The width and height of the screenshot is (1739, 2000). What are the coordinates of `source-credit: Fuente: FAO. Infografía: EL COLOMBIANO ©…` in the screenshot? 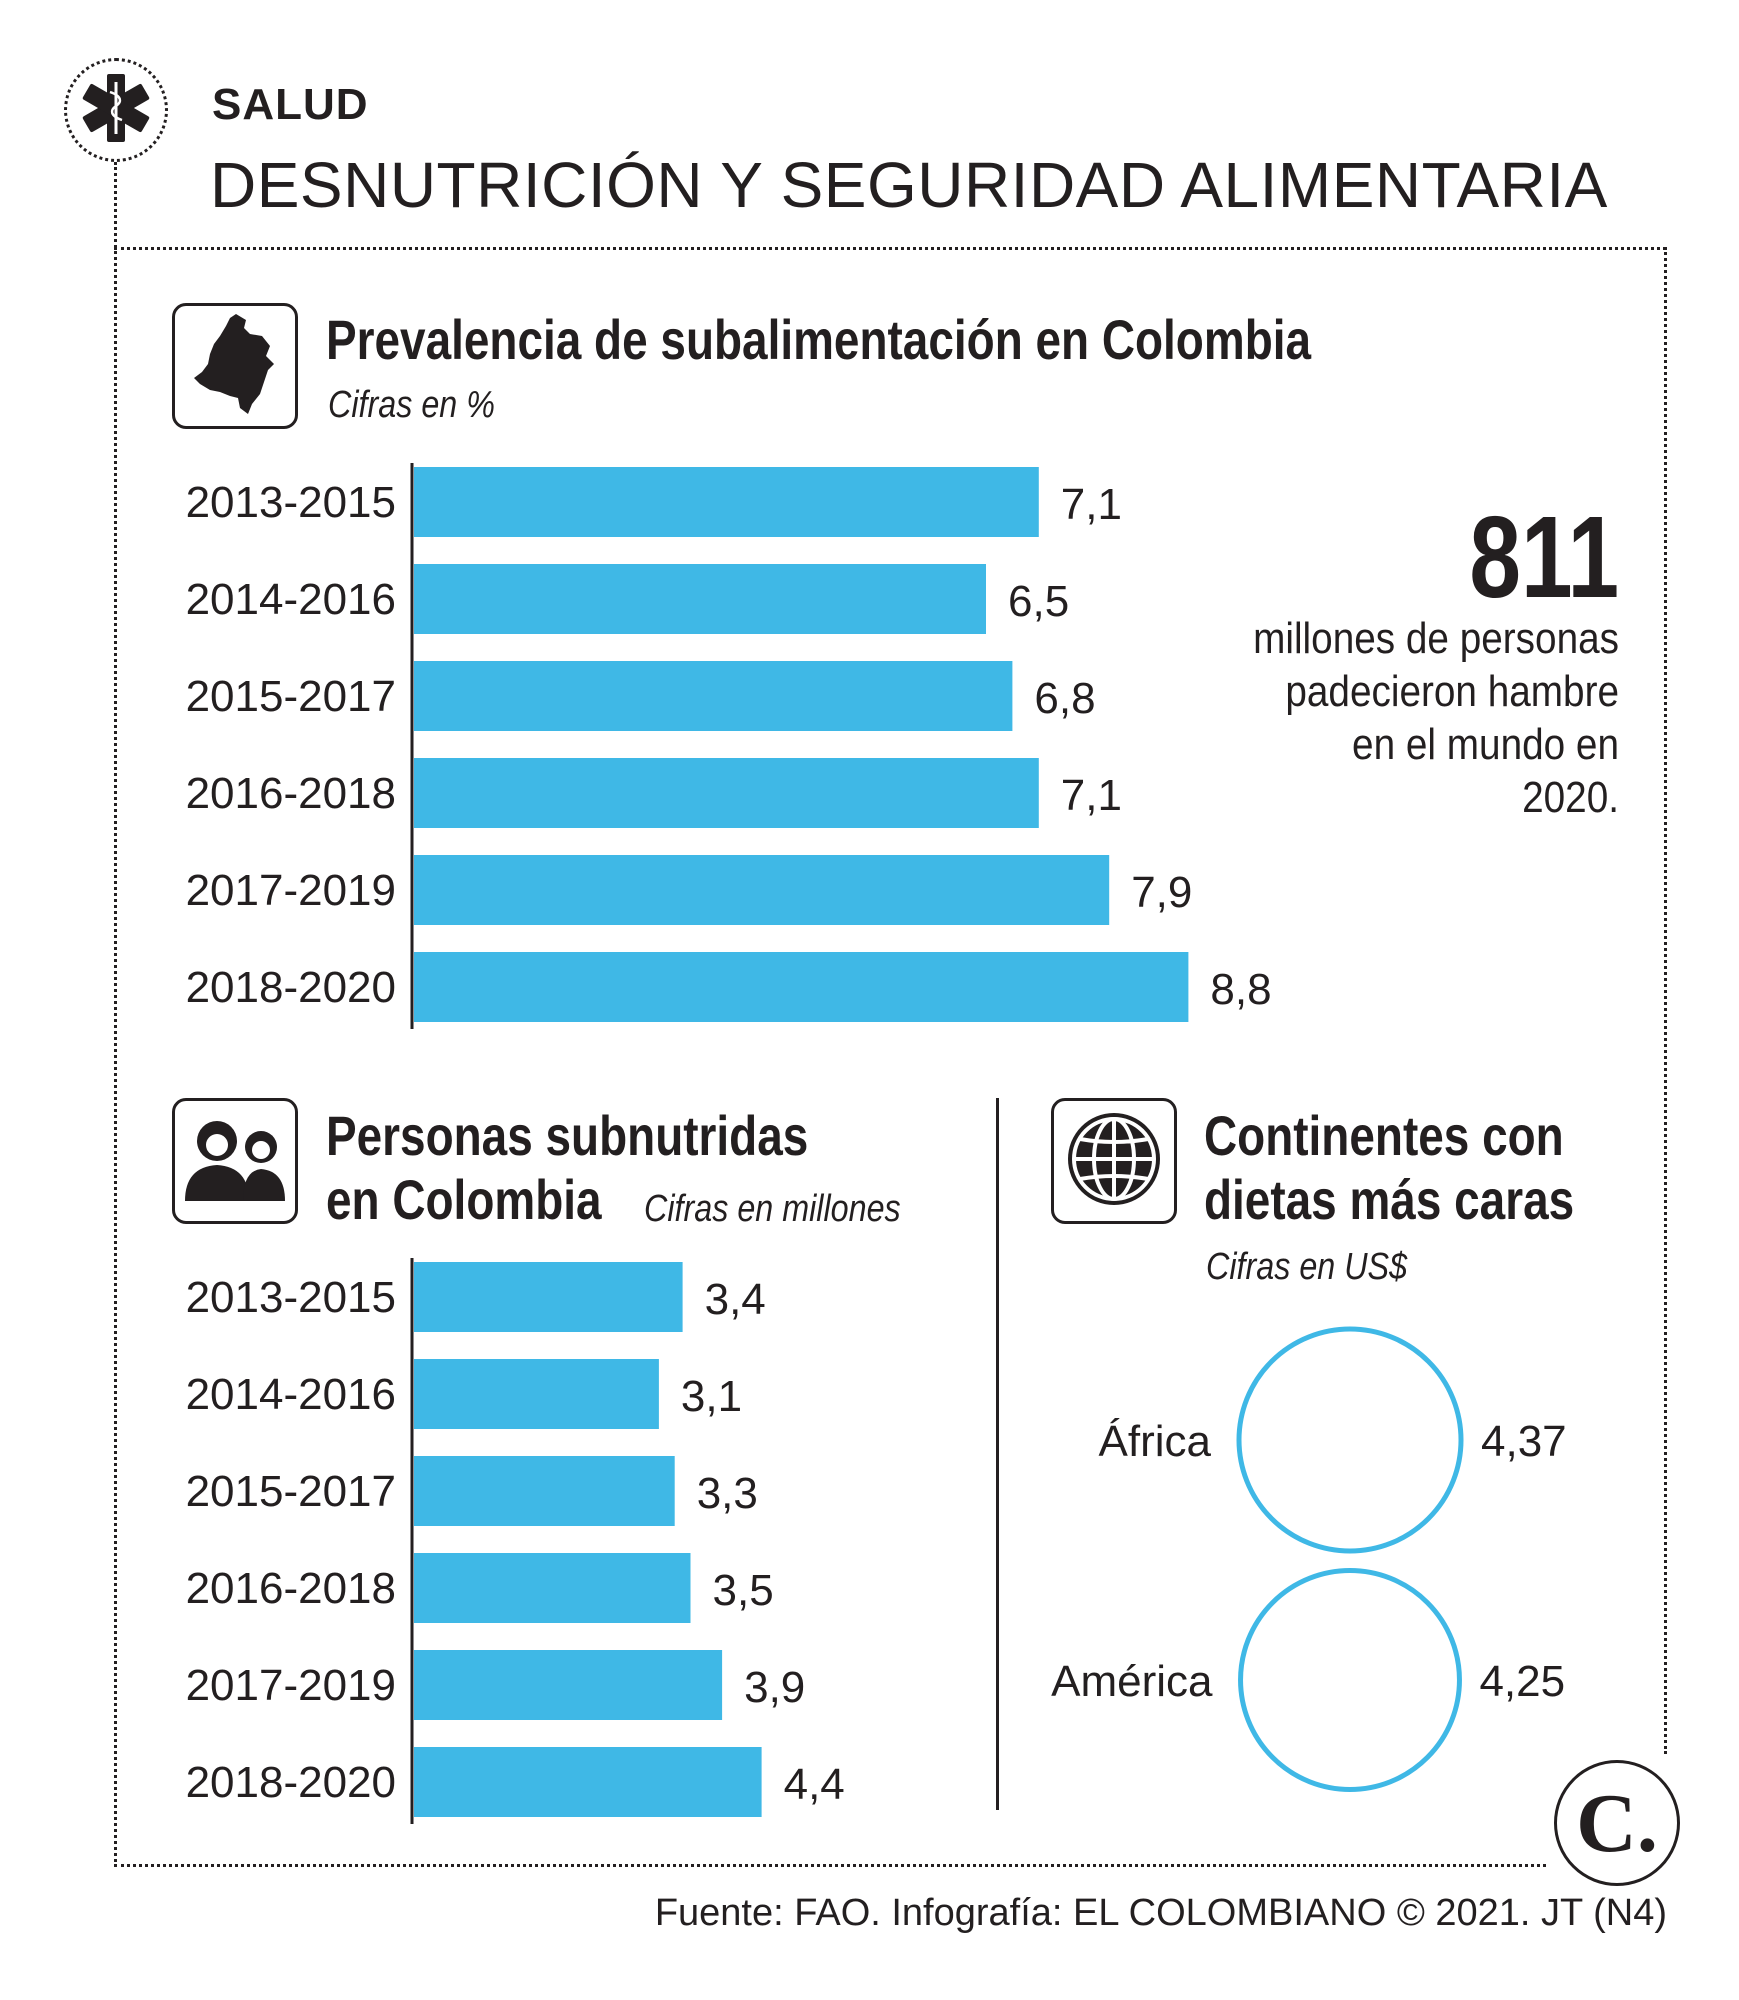 It's located at (1160, 1913).